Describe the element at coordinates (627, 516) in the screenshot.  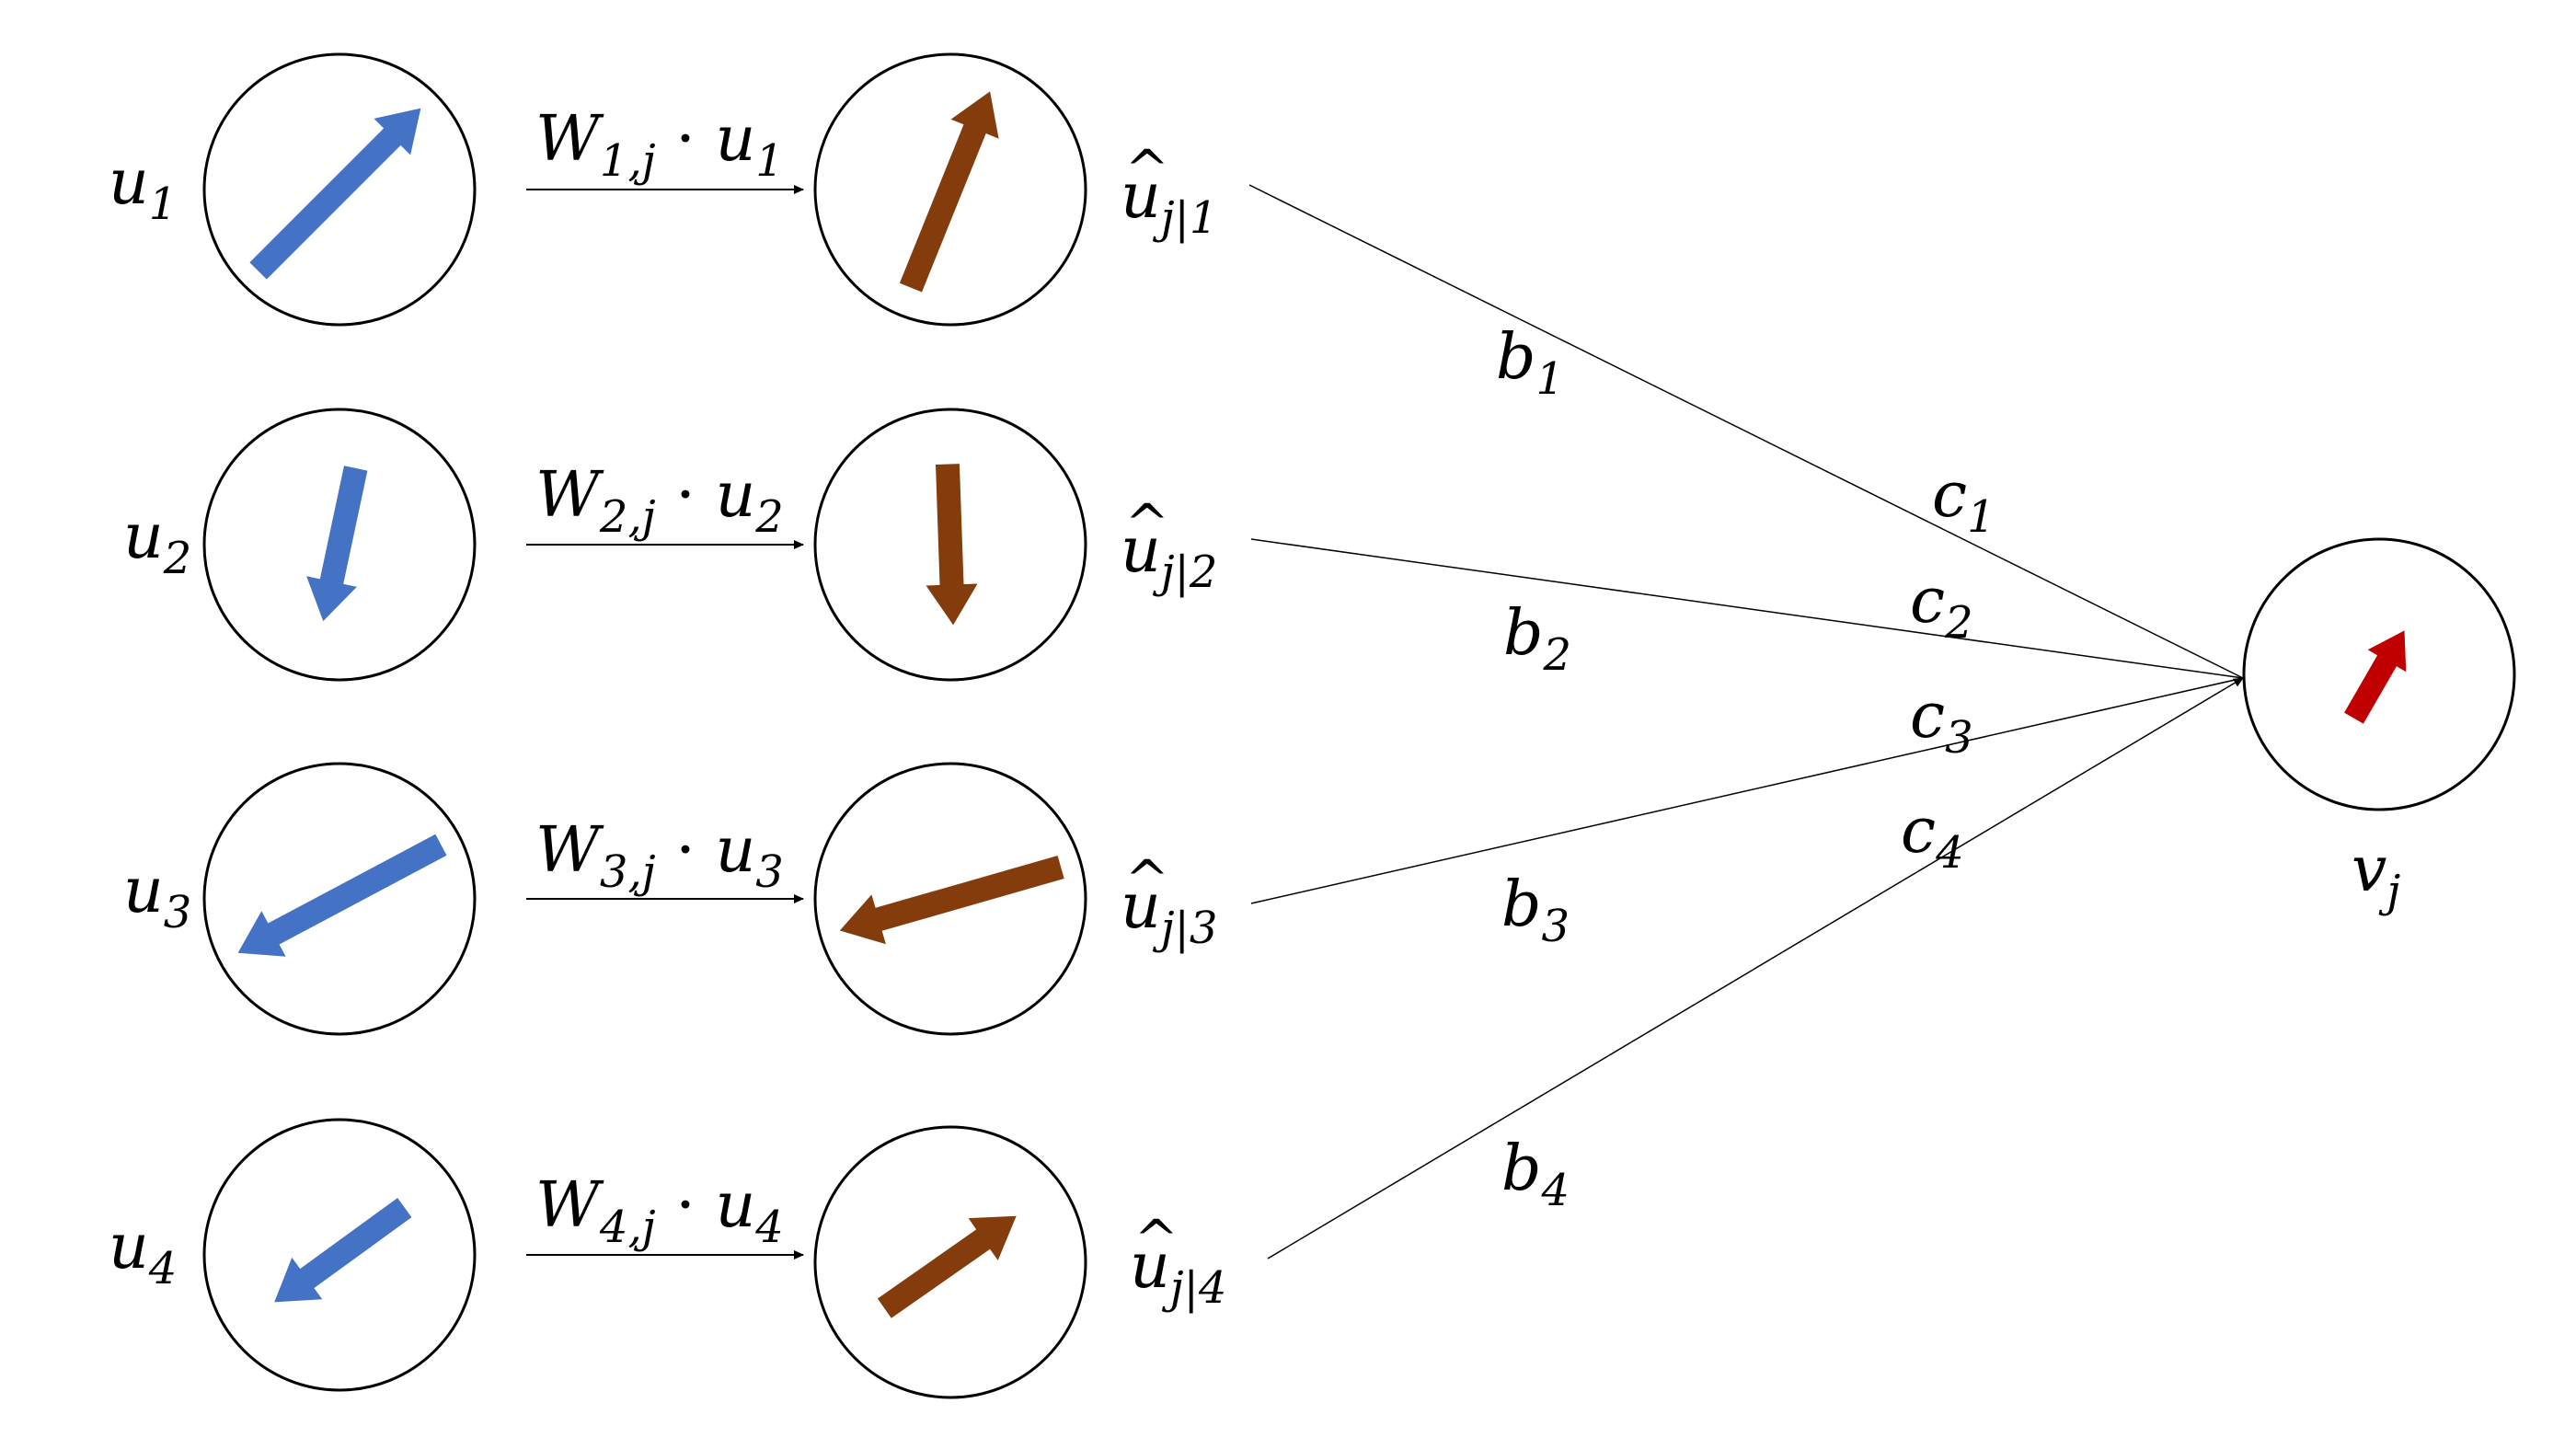
I see `weight-index: 2,j` at that location.